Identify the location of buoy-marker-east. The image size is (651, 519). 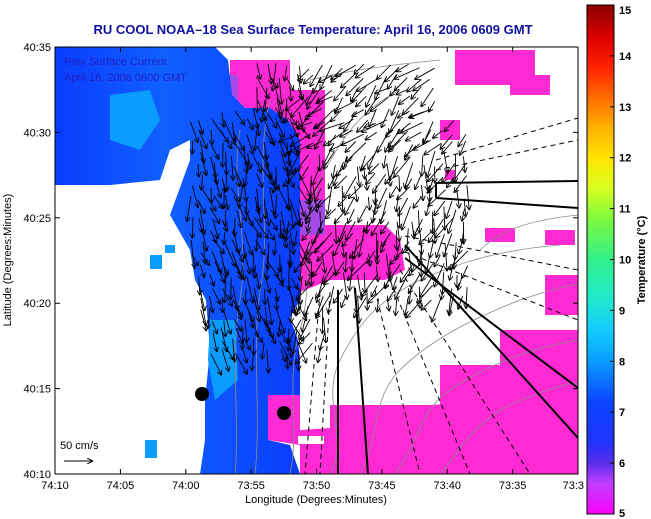
(284, 413).